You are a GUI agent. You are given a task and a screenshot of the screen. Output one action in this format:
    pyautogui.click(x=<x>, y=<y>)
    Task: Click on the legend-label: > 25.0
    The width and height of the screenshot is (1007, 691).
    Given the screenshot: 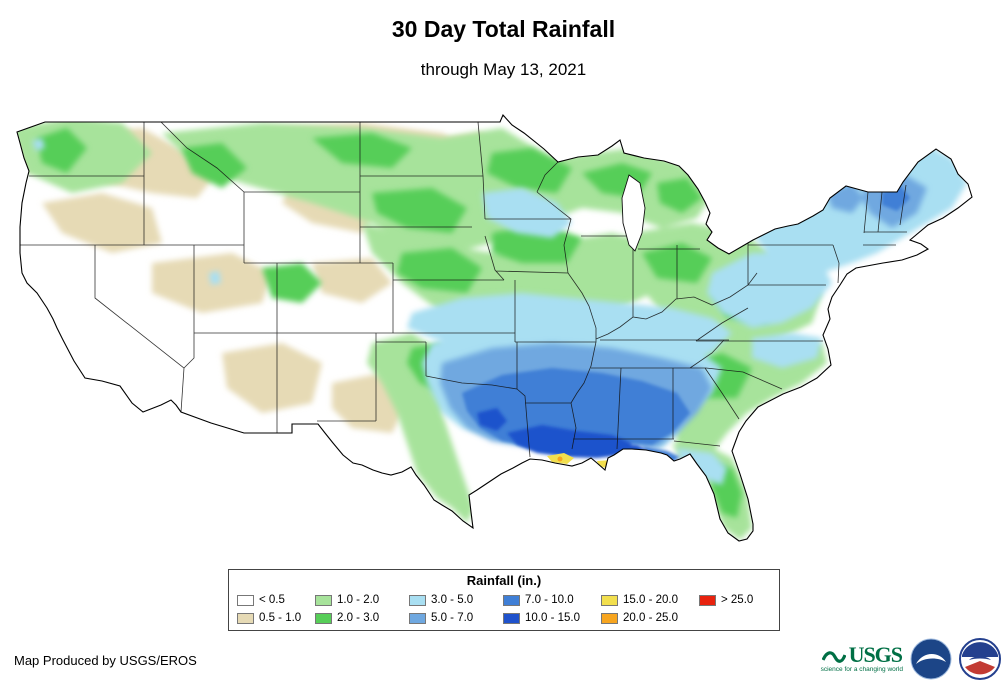 What is the action you would take?
    pyautogui.click(x=737, y=600)
    